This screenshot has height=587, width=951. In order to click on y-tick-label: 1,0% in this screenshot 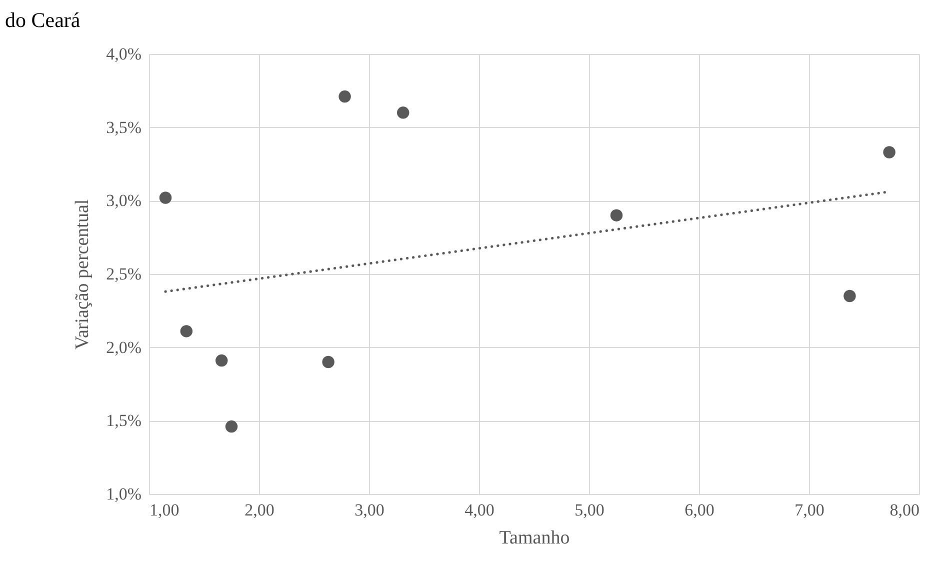, I will do `click(124, 494)`.